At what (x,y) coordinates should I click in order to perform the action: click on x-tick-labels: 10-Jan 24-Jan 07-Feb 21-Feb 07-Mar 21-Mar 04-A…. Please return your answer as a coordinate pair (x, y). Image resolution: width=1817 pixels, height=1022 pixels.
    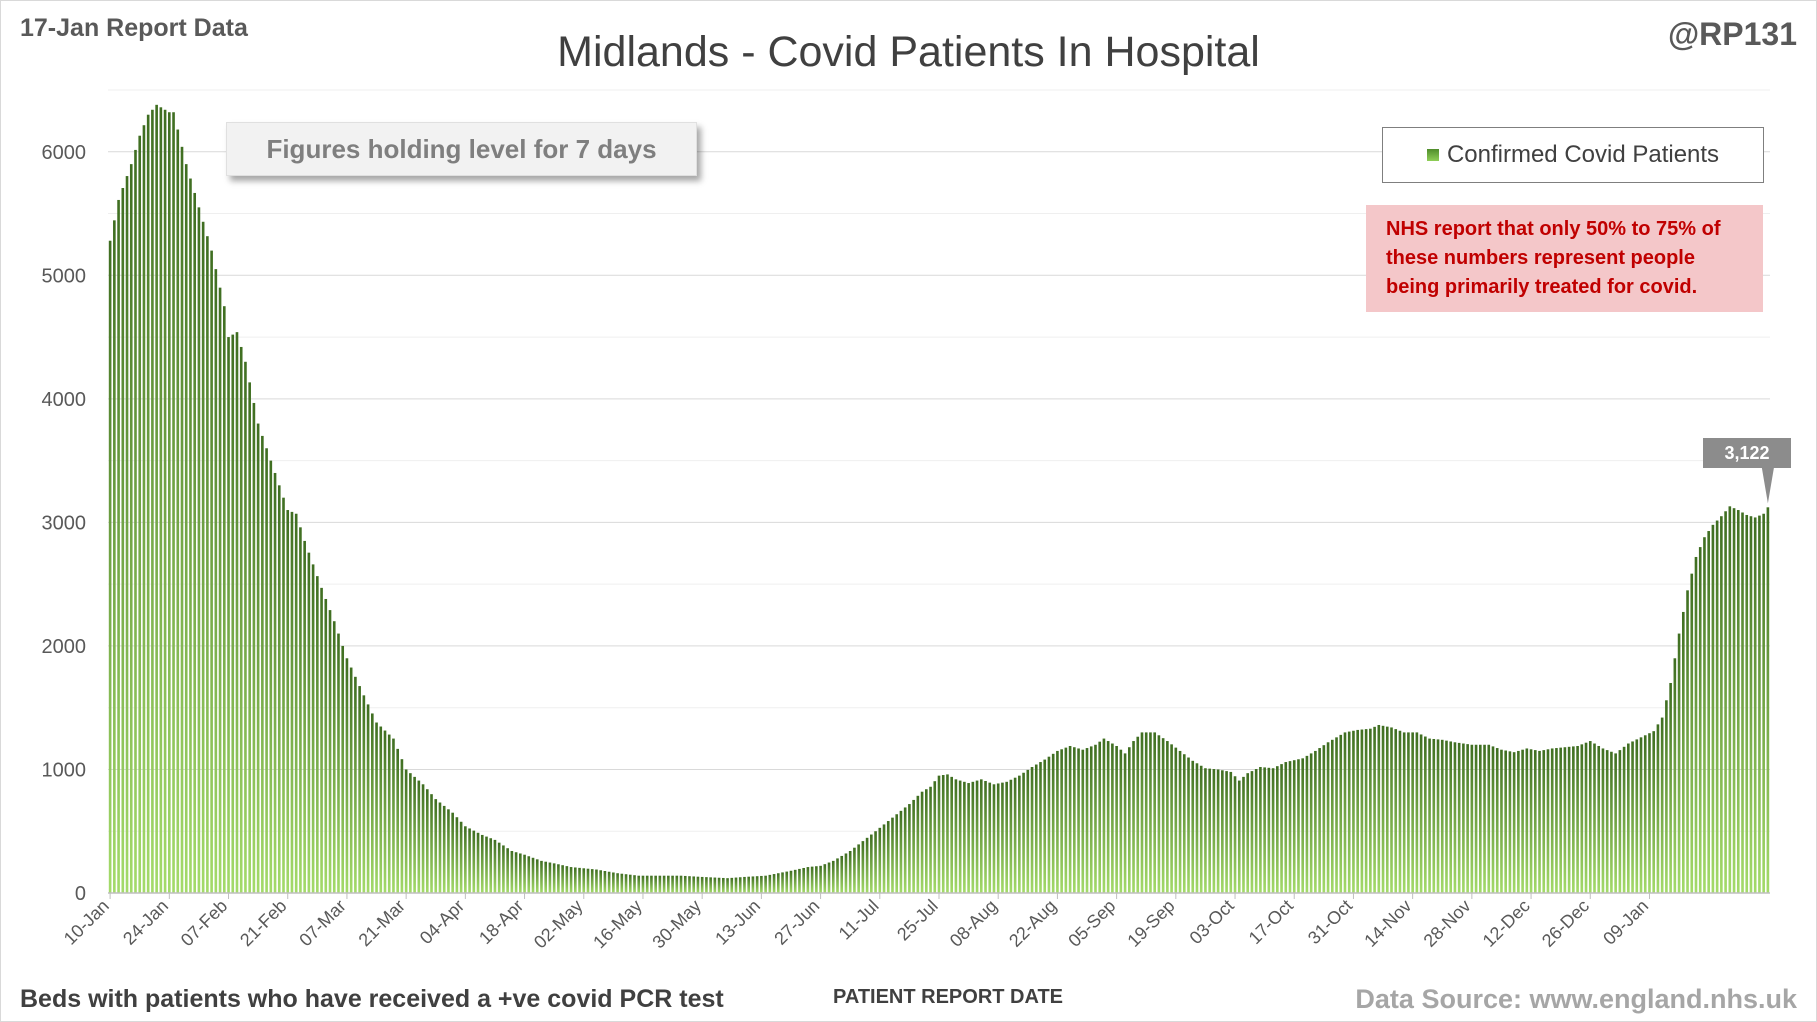
    Looking at the image, I should click on (856, 924).